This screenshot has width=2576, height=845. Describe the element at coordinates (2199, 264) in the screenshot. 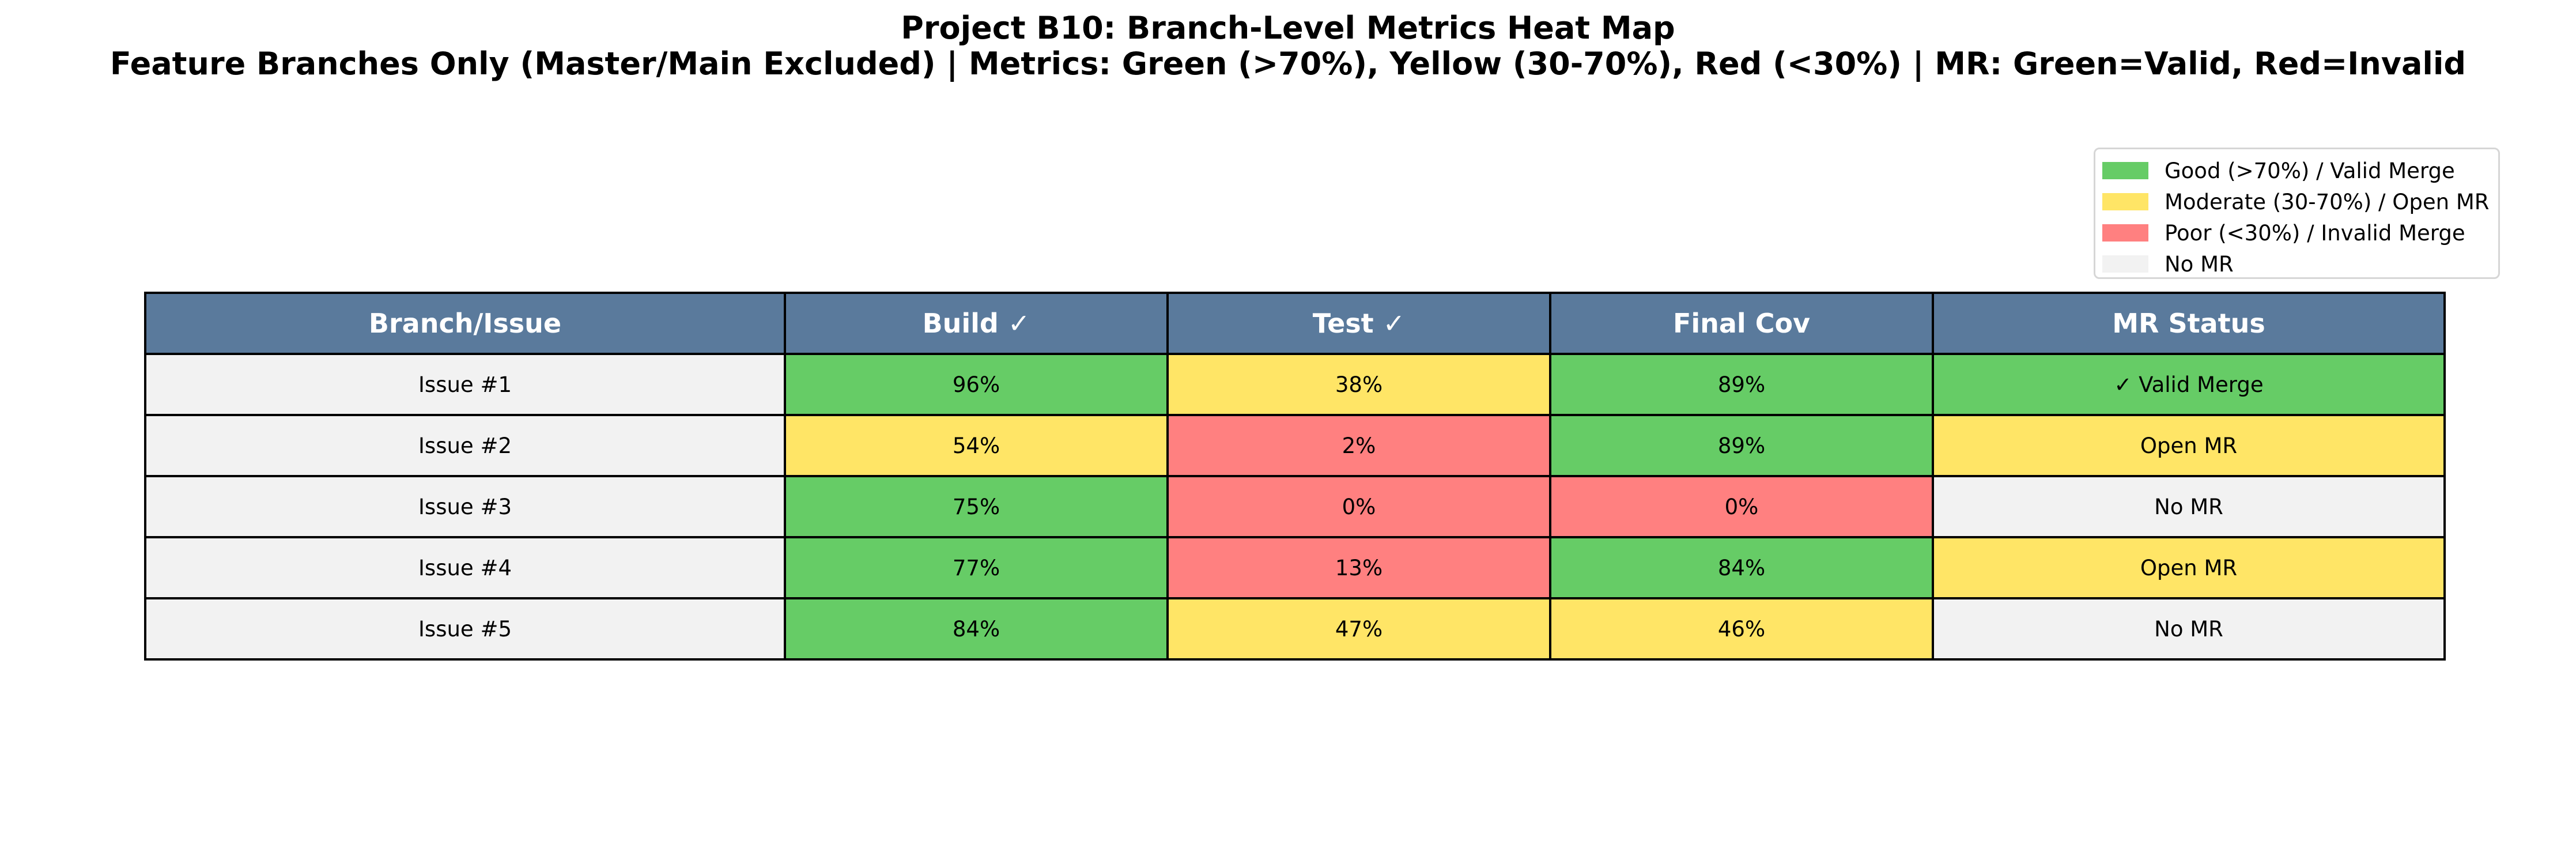

I see `legend-label: No MR` at that location.